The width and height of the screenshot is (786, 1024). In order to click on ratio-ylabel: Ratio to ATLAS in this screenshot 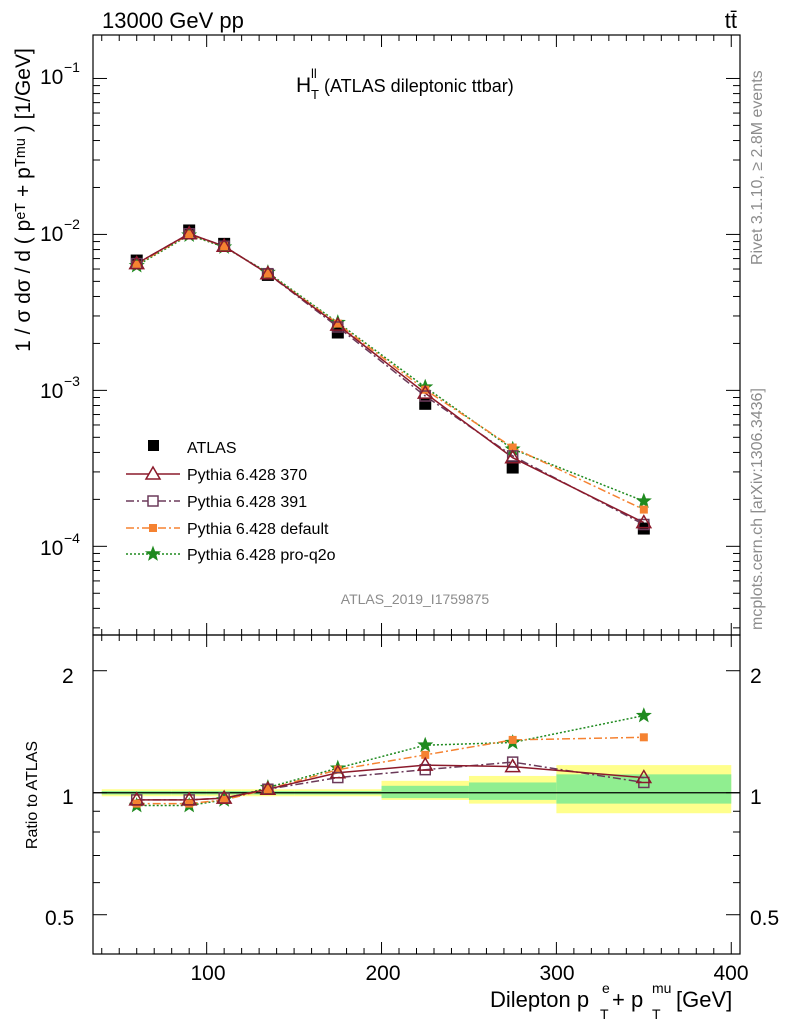, I will do `click(32, 795)`.